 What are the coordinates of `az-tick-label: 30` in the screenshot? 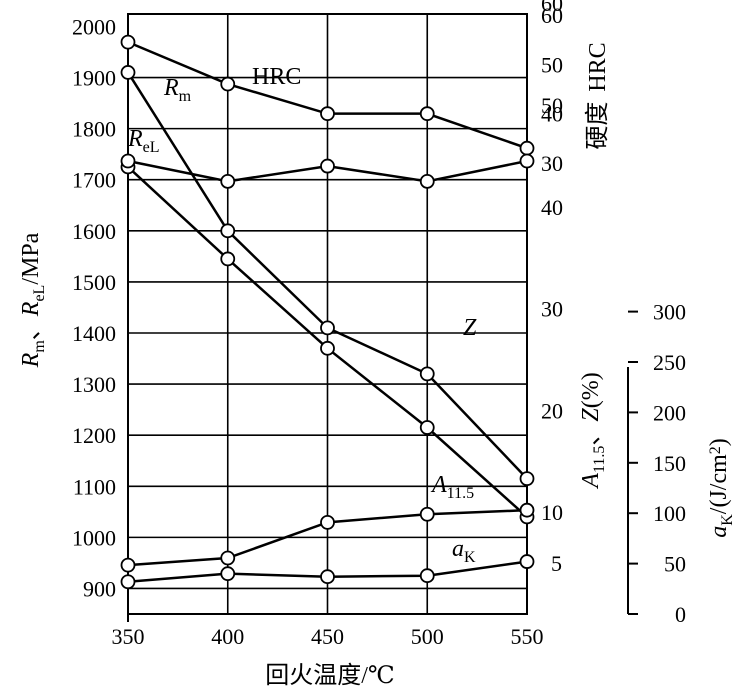 It's located at (552, 309).